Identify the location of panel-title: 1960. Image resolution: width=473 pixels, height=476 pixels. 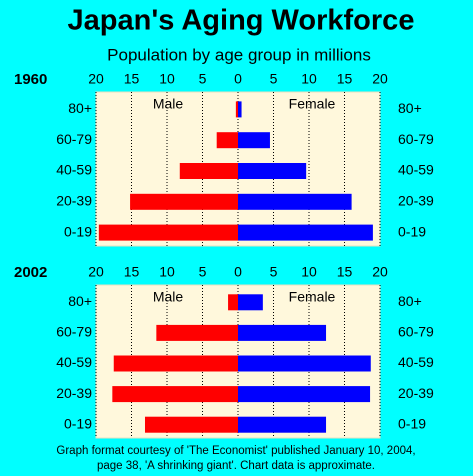
(30, 79).